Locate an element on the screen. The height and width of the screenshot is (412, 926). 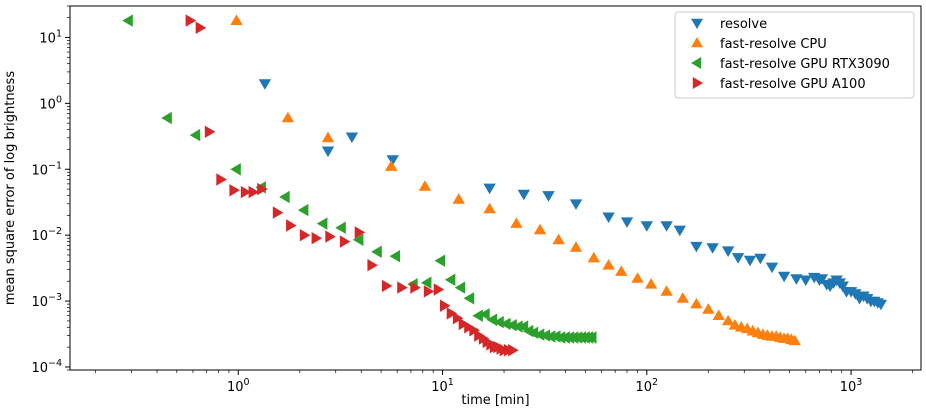
y-tick-label: 10⁻³ is located at coordinates (46, 301).